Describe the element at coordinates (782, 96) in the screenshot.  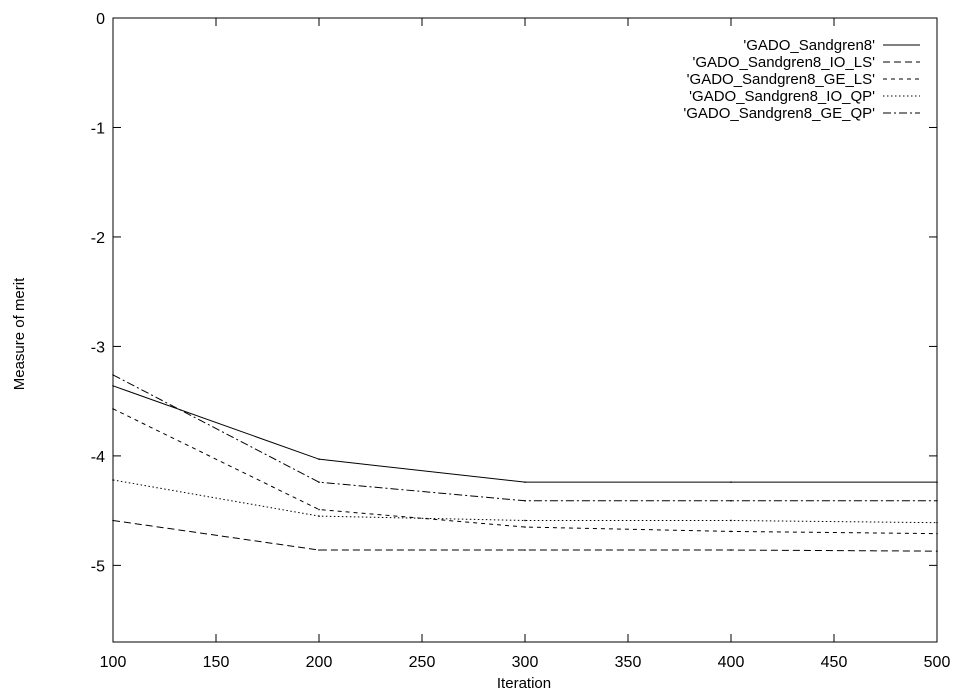
I see `legend-label: 'GADO_Sandgren8_IO_QP'` at that location.